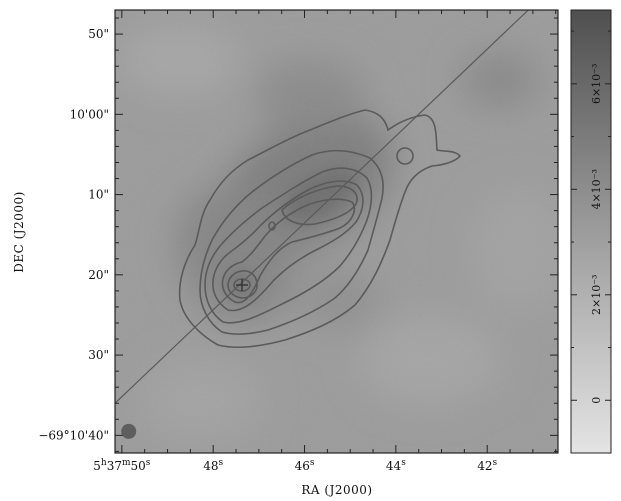  Describe the element at coordinates (89, 114) in the screenshot. I see `y-tick-label-1: 10'00"` at that location.